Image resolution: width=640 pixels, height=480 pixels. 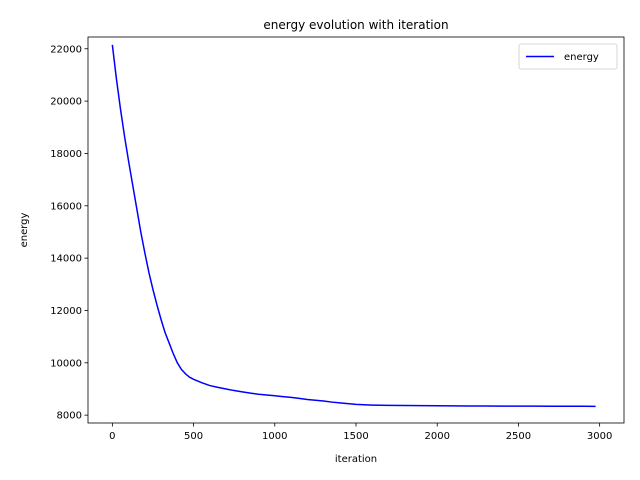 What do you see at coordinates (274, 436) in the screenshot?
I see `x-tick-label: 1000` at bounding box center [274, 436].